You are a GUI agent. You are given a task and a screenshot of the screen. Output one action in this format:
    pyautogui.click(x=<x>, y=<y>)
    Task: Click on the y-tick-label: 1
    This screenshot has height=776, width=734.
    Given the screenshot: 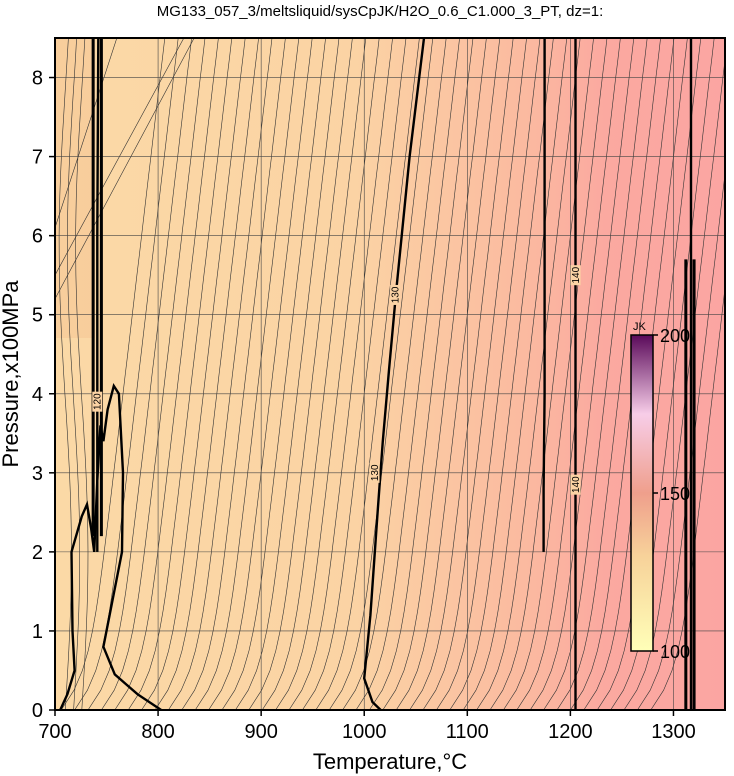 What is the action you would take?
    pyautogui.click(x=37, y=632)
    